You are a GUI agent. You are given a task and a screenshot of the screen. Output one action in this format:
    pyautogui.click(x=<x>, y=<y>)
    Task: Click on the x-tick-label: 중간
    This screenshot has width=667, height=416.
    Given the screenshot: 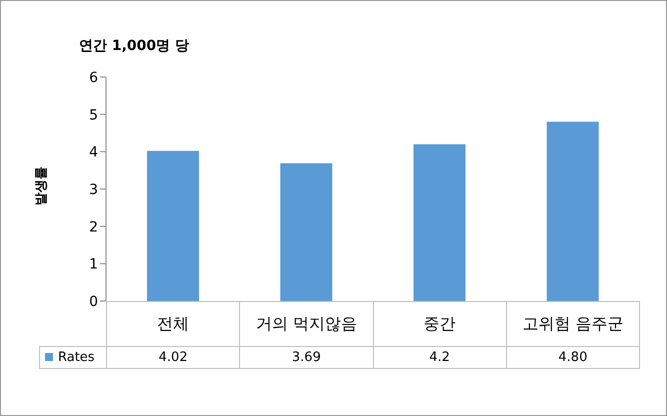 What is the action you would take?
    pyautogui.click(x=439, y=324)
    